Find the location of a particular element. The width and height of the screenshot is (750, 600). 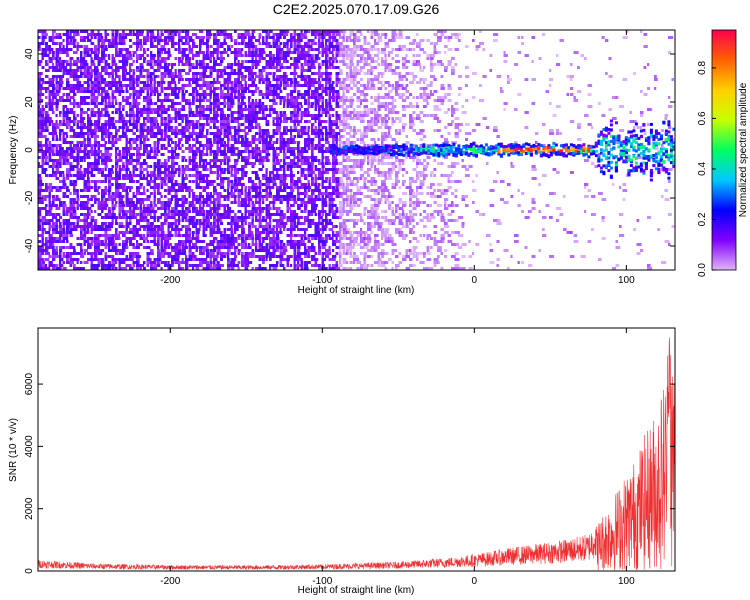

y-tick-label: 6000 is located at coordinates (29, 384).